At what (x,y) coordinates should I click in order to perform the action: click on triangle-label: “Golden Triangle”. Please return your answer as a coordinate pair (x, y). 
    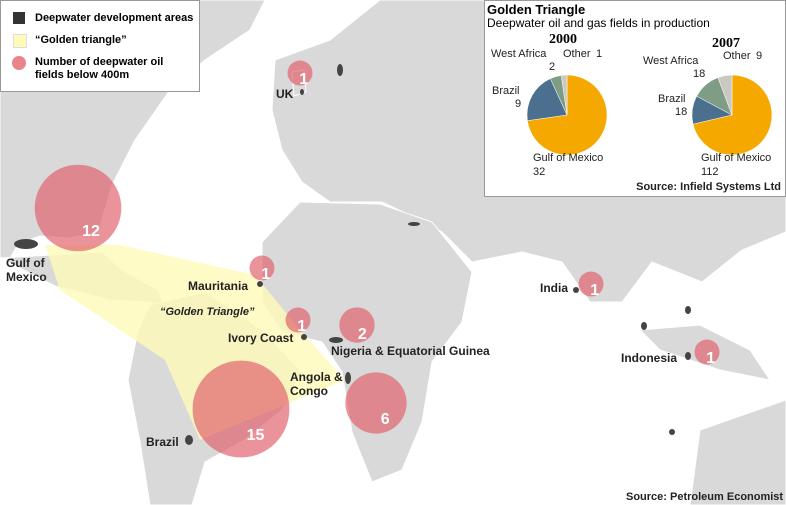
    Looking at the image, I should click on (207, 312).